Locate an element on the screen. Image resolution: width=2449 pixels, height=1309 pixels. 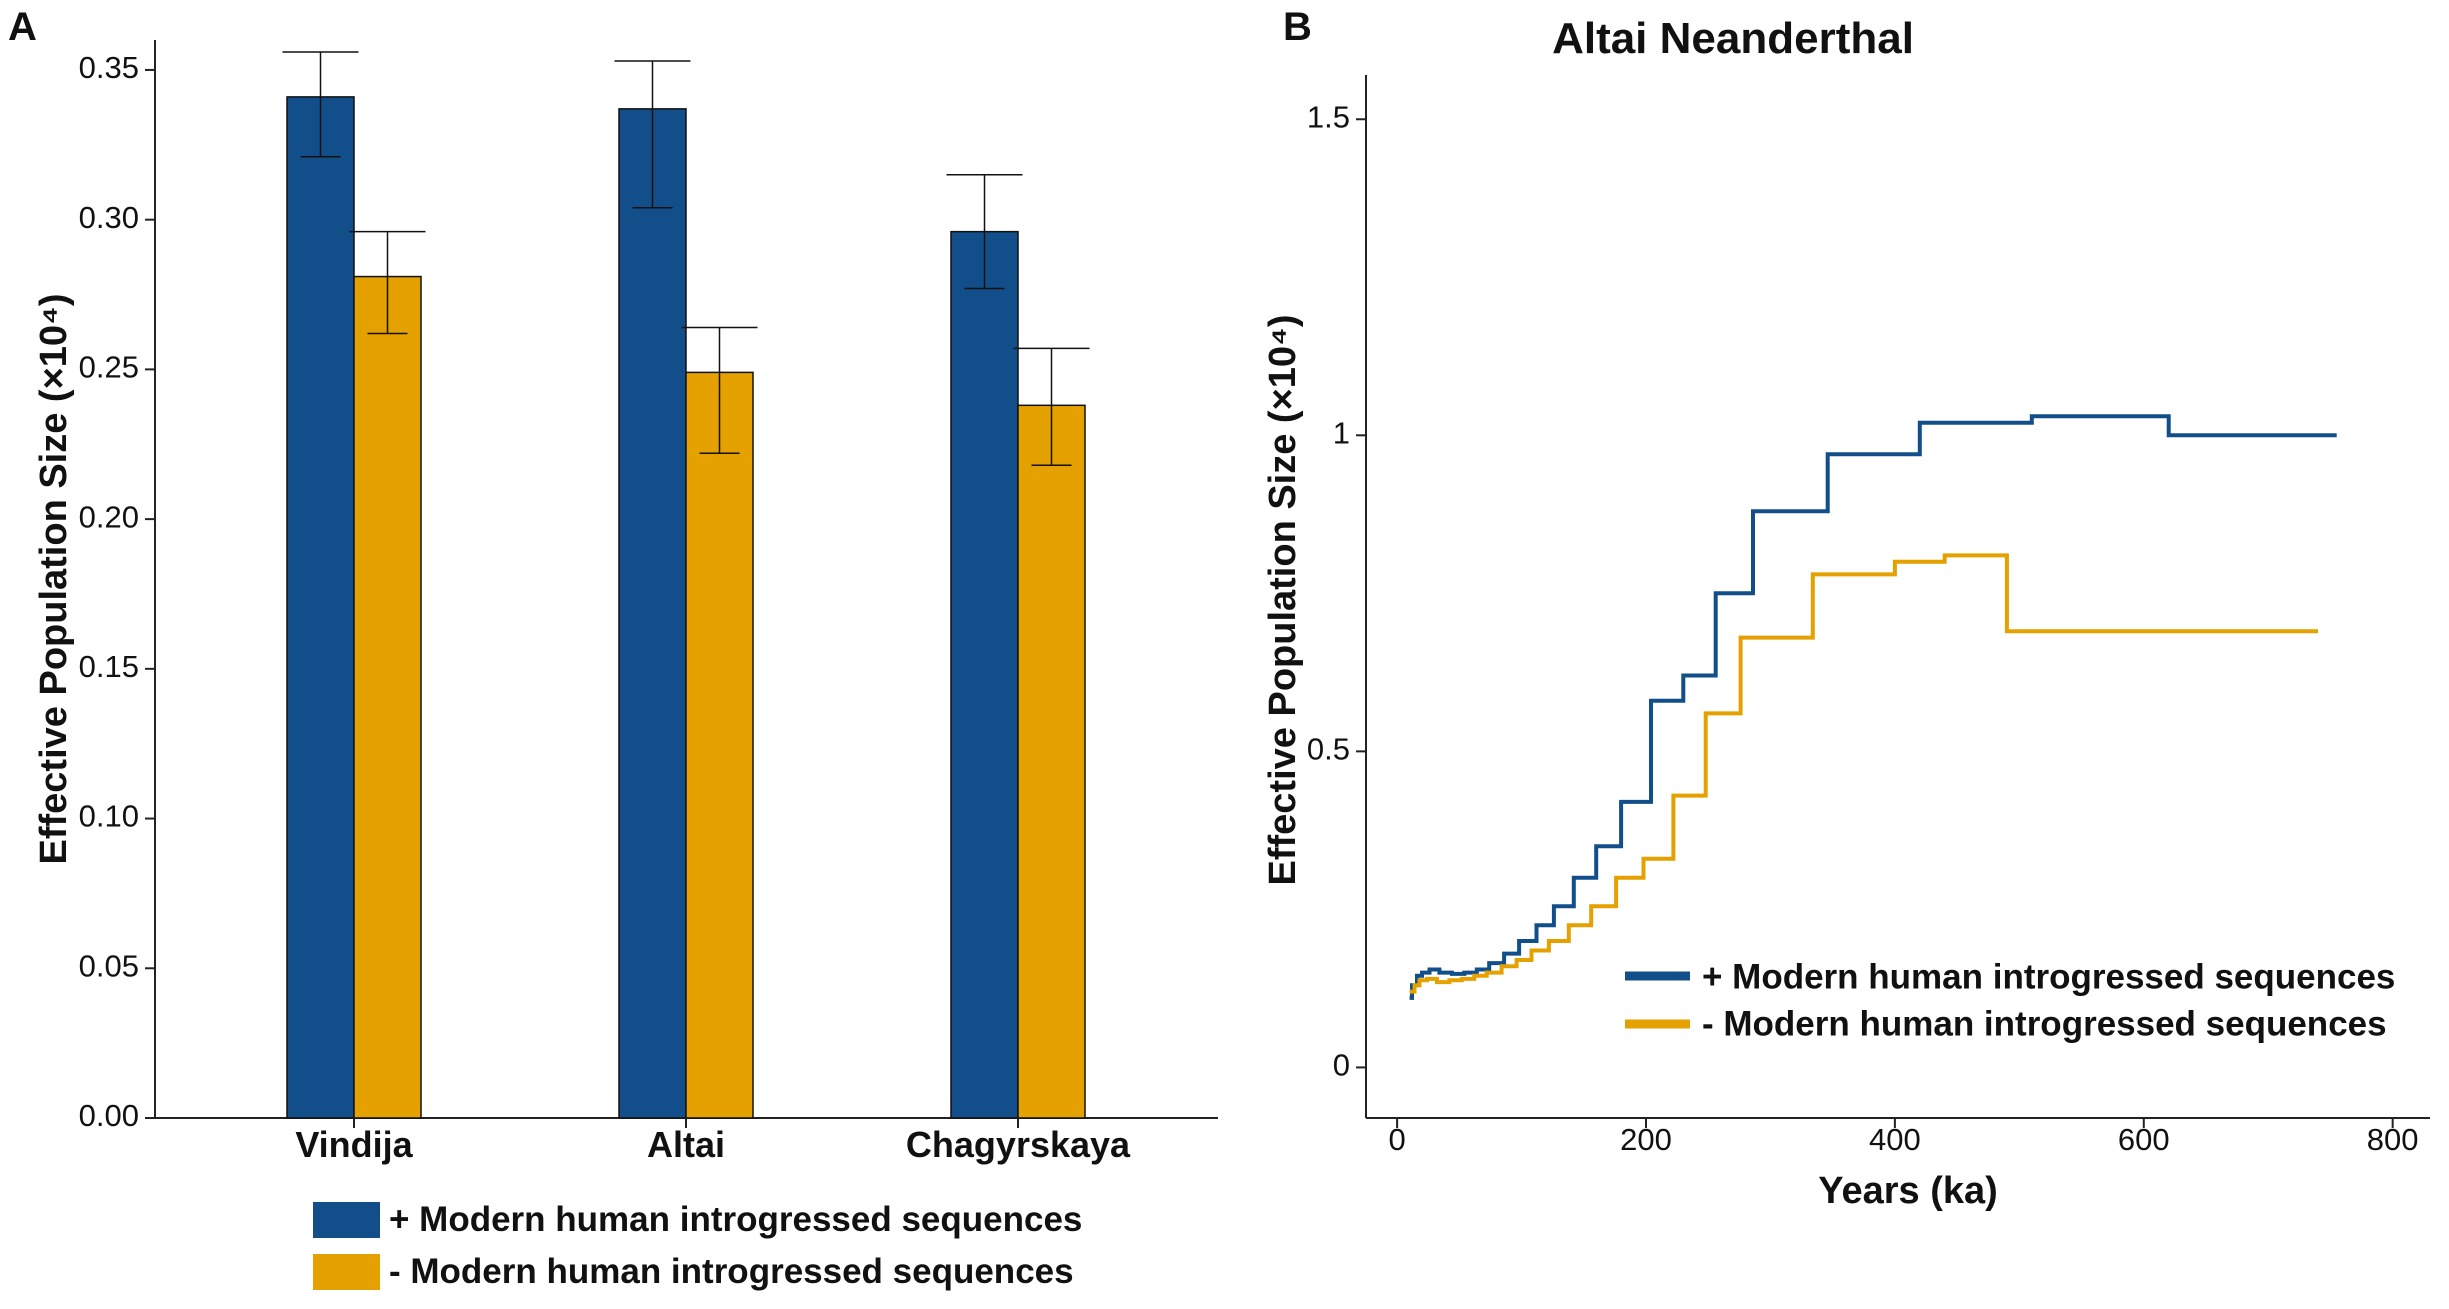
panel-a-y-tick-label: 0.35 is located at coordinates (109, 67).